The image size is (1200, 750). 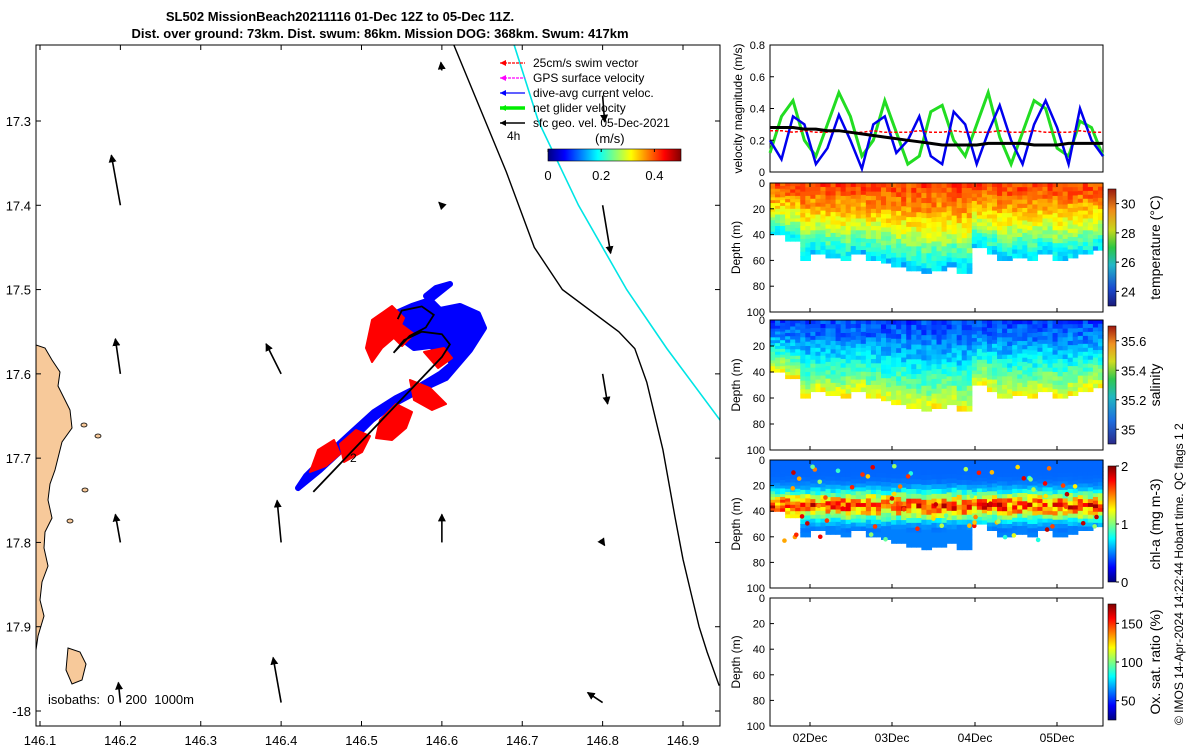 What do you see at coordinates (759, 701) in the screenshot?
I see `oxygen-y-tick-label: 80` at bounding box center [759, 701].